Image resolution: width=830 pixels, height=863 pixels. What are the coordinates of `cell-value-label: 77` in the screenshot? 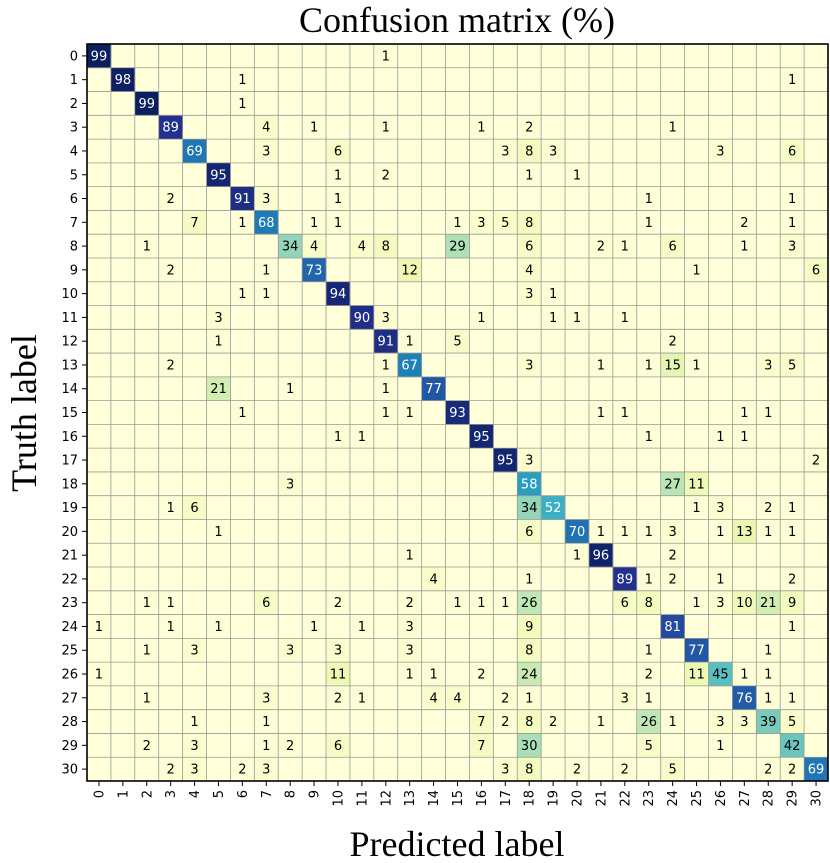 It's located at (696, 651).